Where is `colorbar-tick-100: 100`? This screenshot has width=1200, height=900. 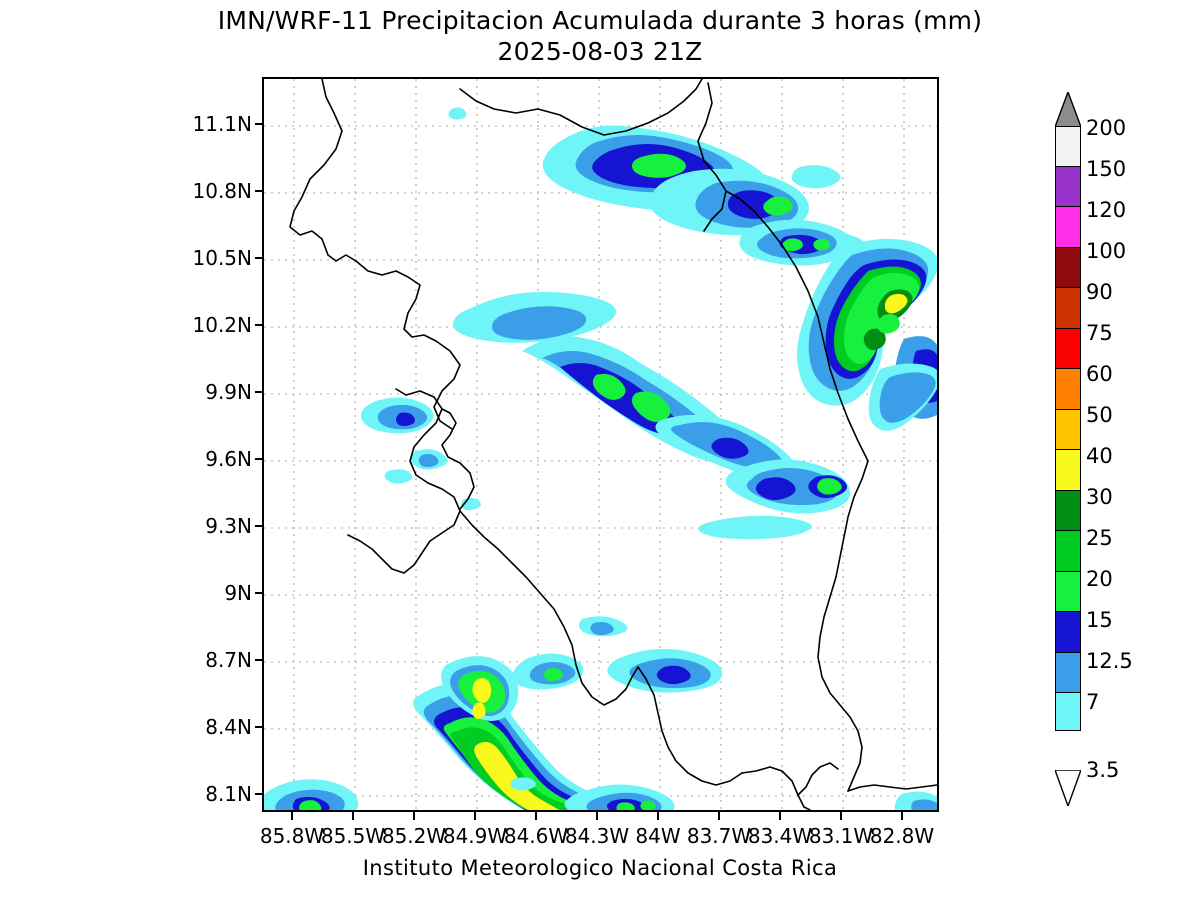 colorbar-tick-100: 100 is located at coordinates (1106, 251).